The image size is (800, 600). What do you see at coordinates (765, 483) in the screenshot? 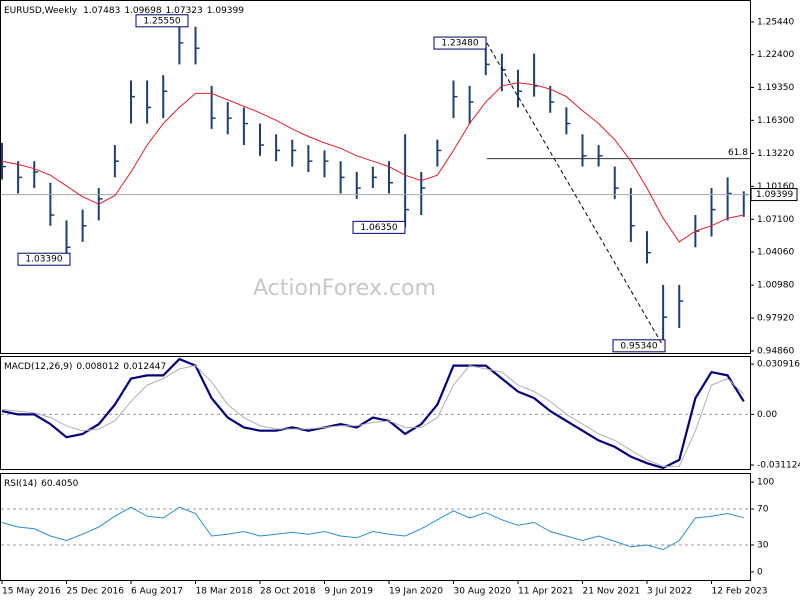
I see `y-tick-label: 100` at bounding box center [765, 483].